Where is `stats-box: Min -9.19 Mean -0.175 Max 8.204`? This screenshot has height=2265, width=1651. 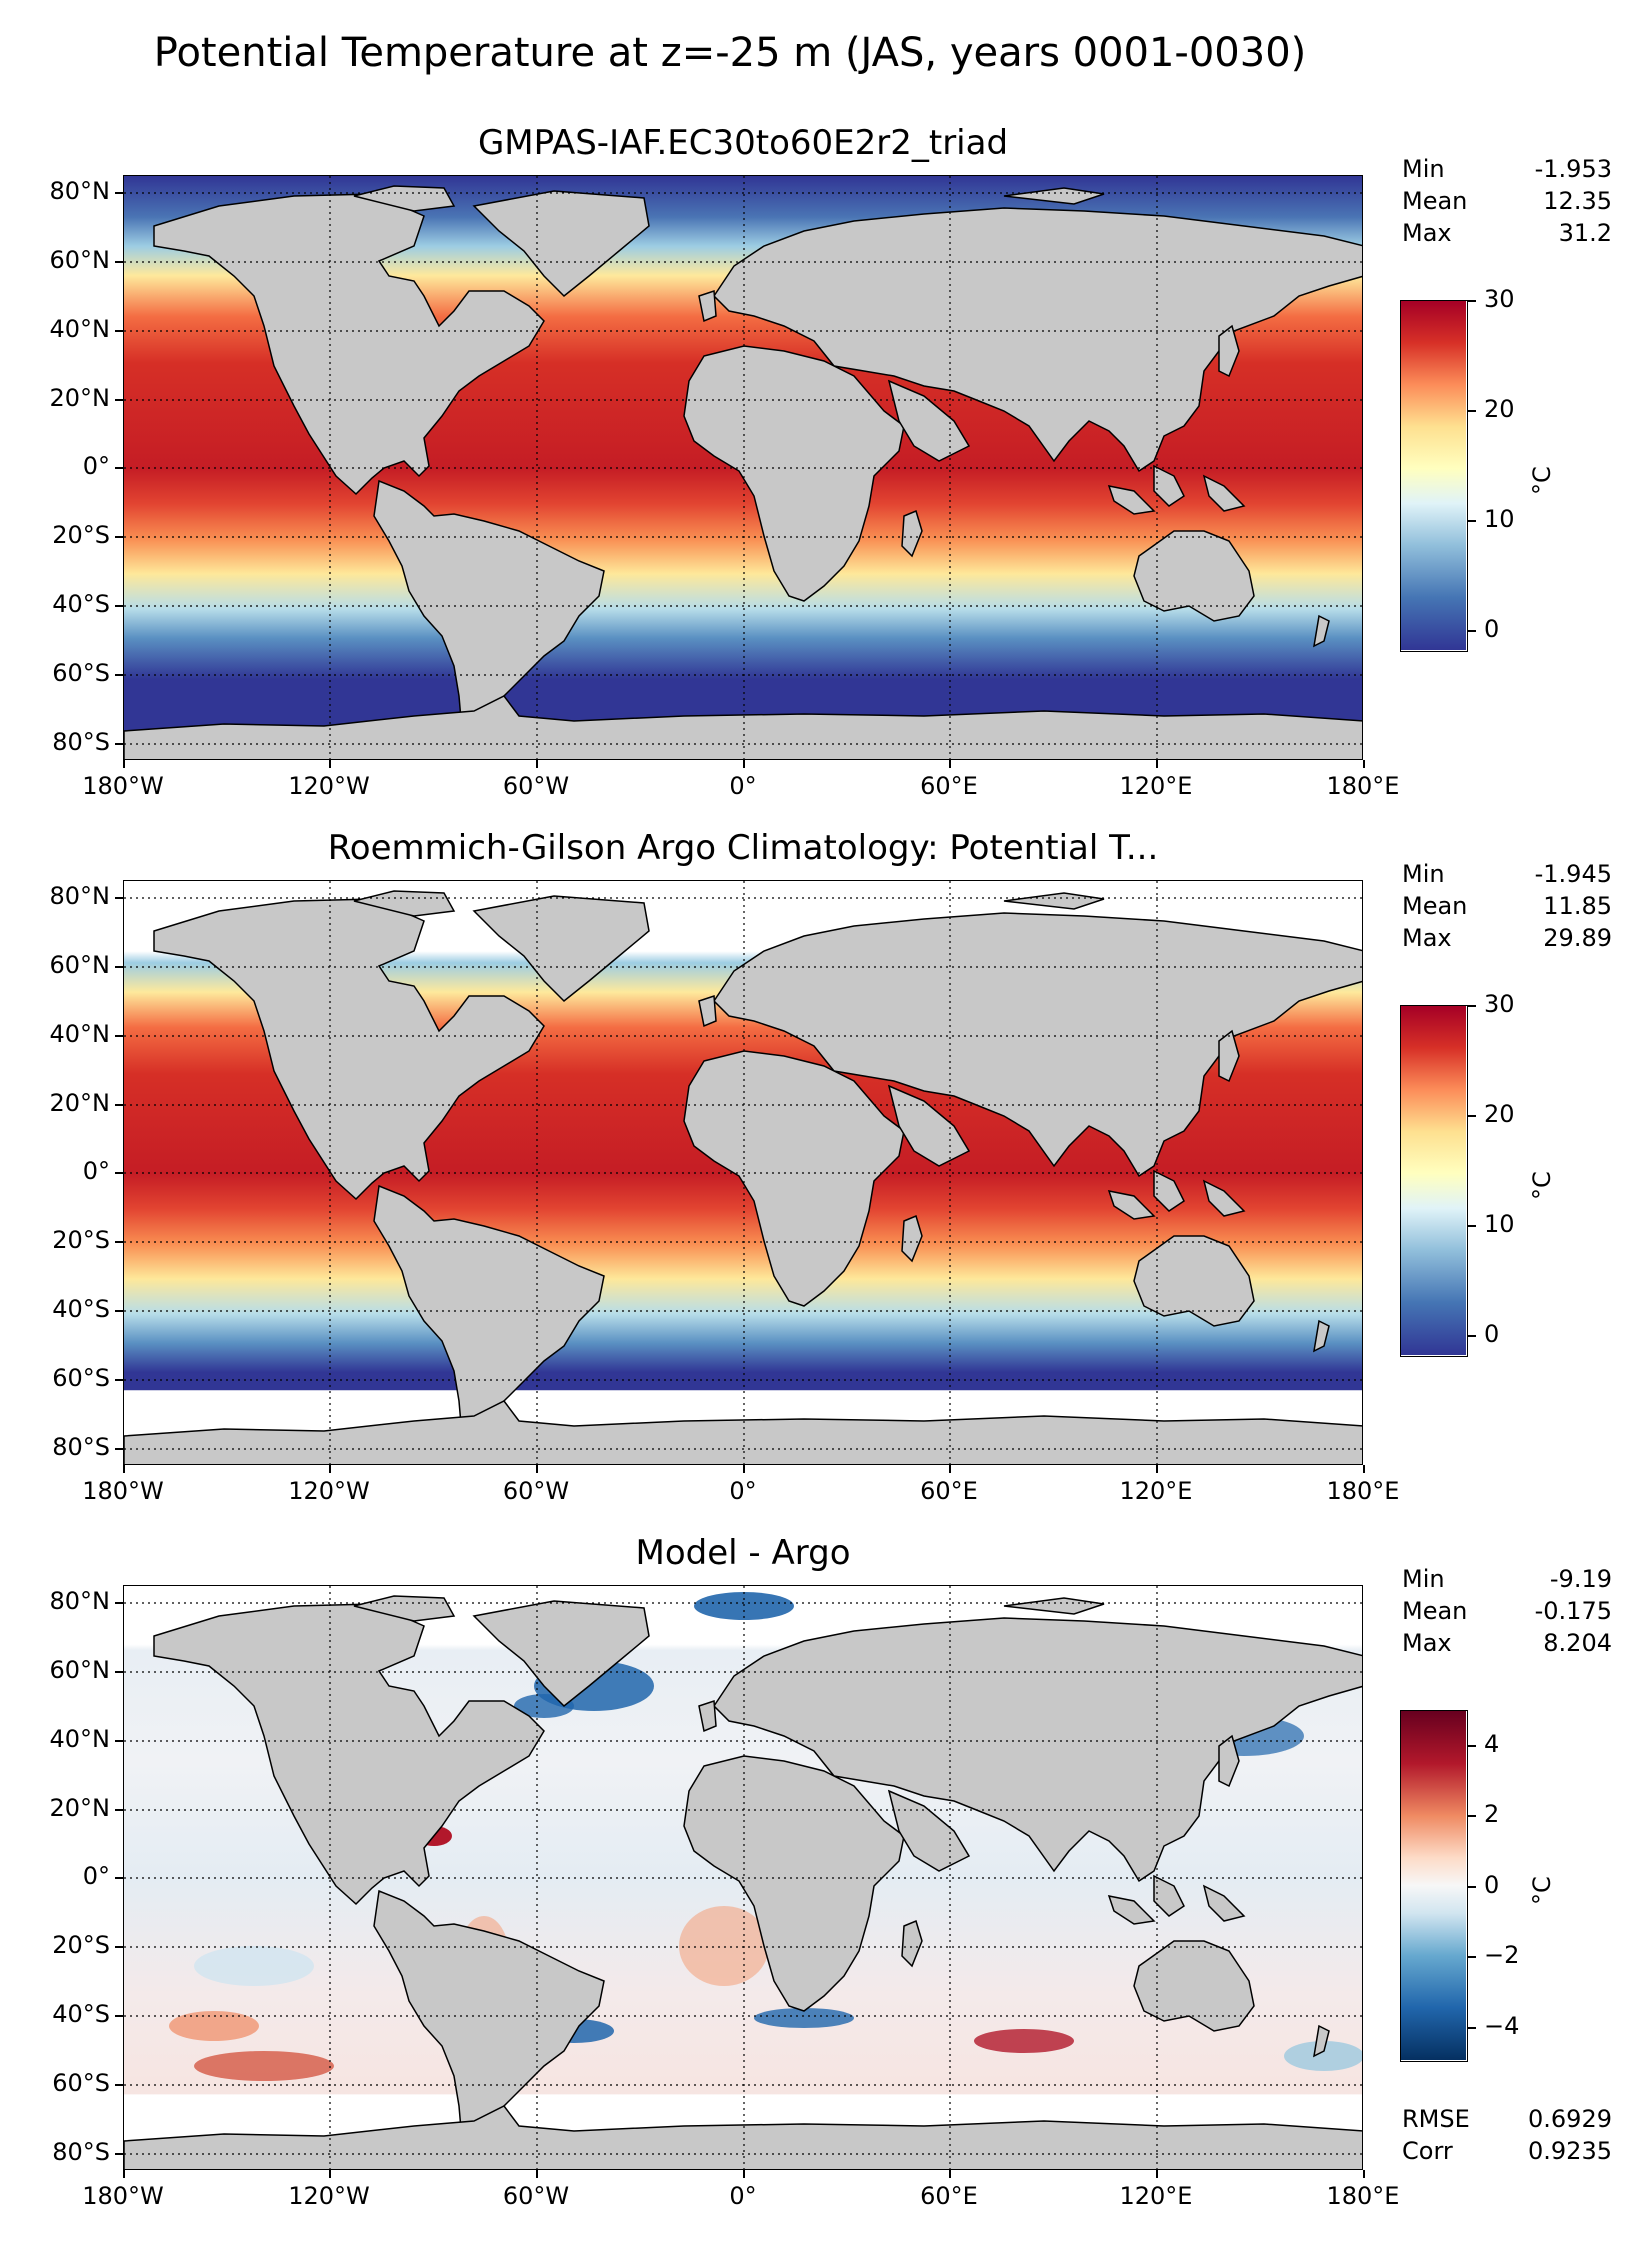 stats-box: Min -9.19 Mean -0.175 Max 8.204 is located at coordinates (1507, 1611).